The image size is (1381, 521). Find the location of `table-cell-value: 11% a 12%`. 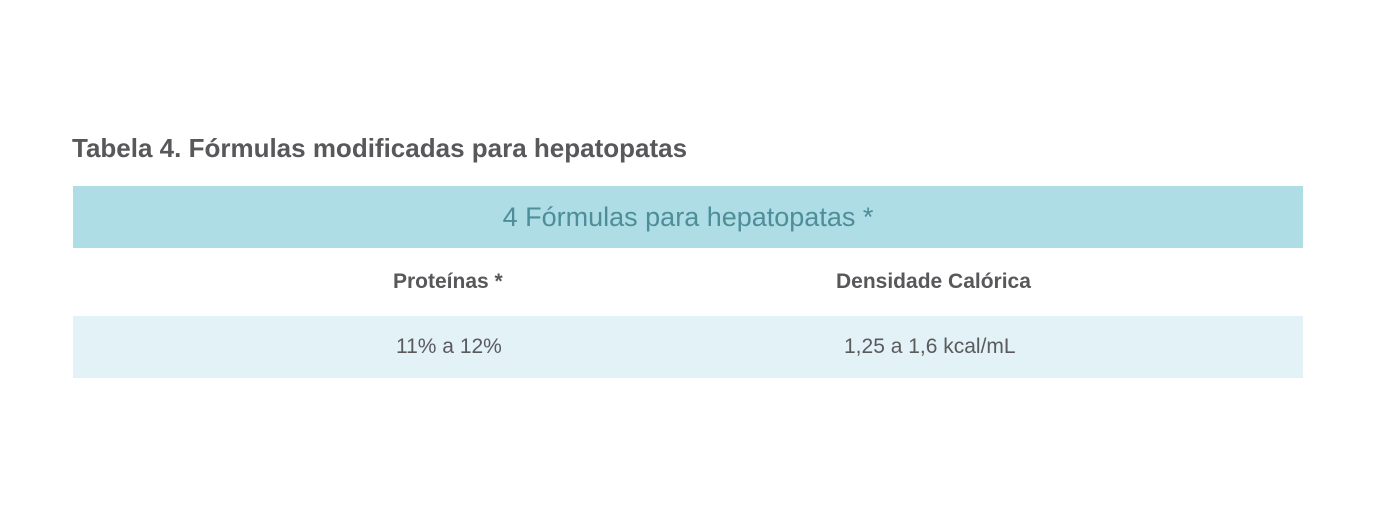

table-cell-value: 11% a 12% is located at coordinates (449, 346).